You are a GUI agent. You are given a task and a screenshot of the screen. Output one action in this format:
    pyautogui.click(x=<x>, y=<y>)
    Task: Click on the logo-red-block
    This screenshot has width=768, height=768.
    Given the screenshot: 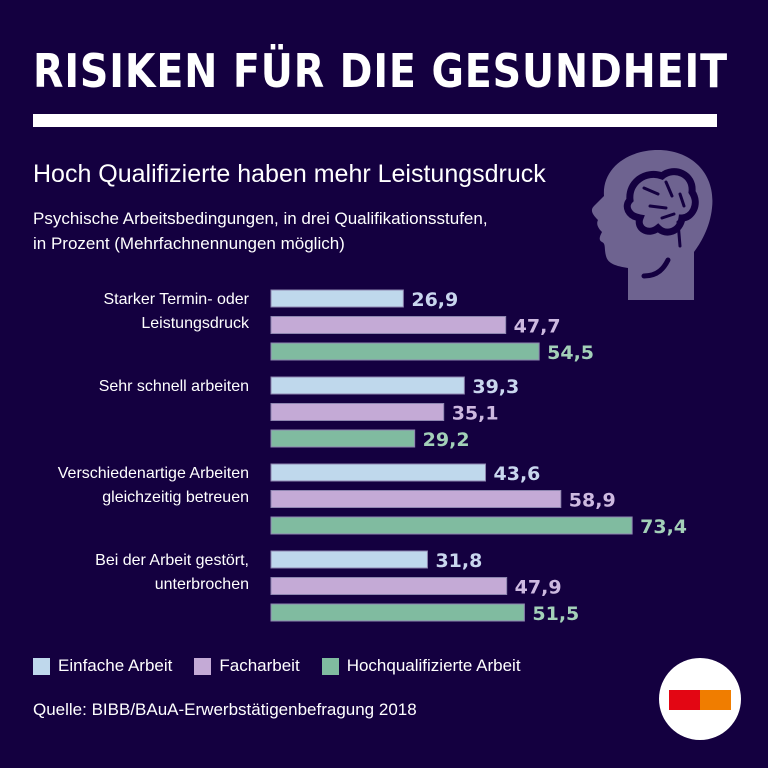 What is the action you would take?
    pyautogui.click(x=684, y=700)
    